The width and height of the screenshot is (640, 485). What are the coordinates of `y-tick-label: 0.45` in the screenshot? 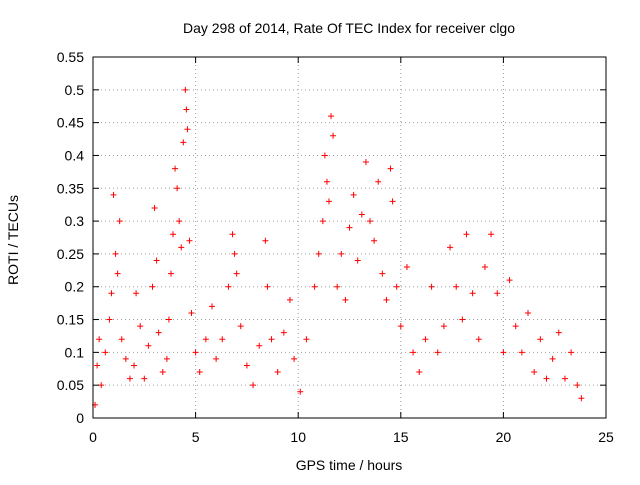 It's located at (70, 123).